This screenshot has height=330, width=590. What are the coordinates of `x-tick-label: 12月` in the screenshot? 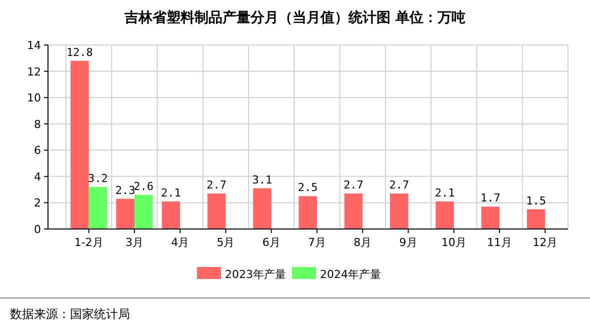 It's located at (545, 242).